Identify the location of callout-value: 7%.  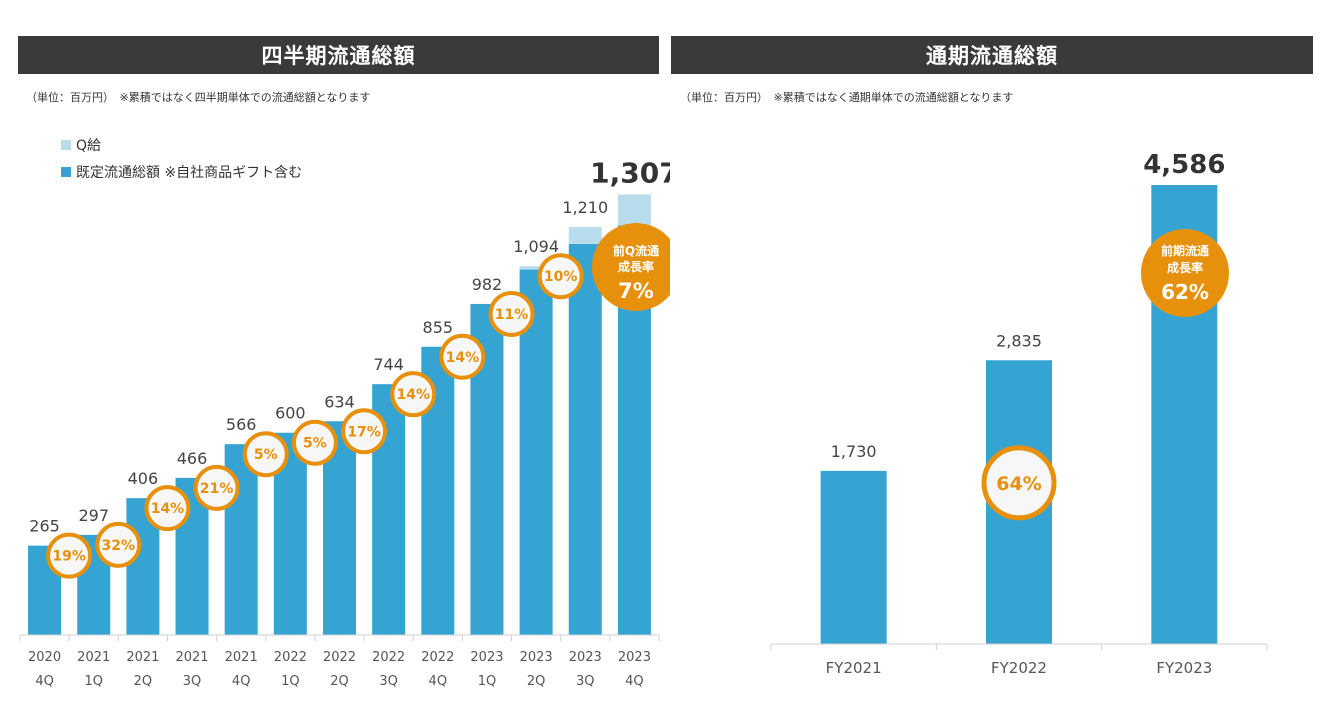
(636, 291).